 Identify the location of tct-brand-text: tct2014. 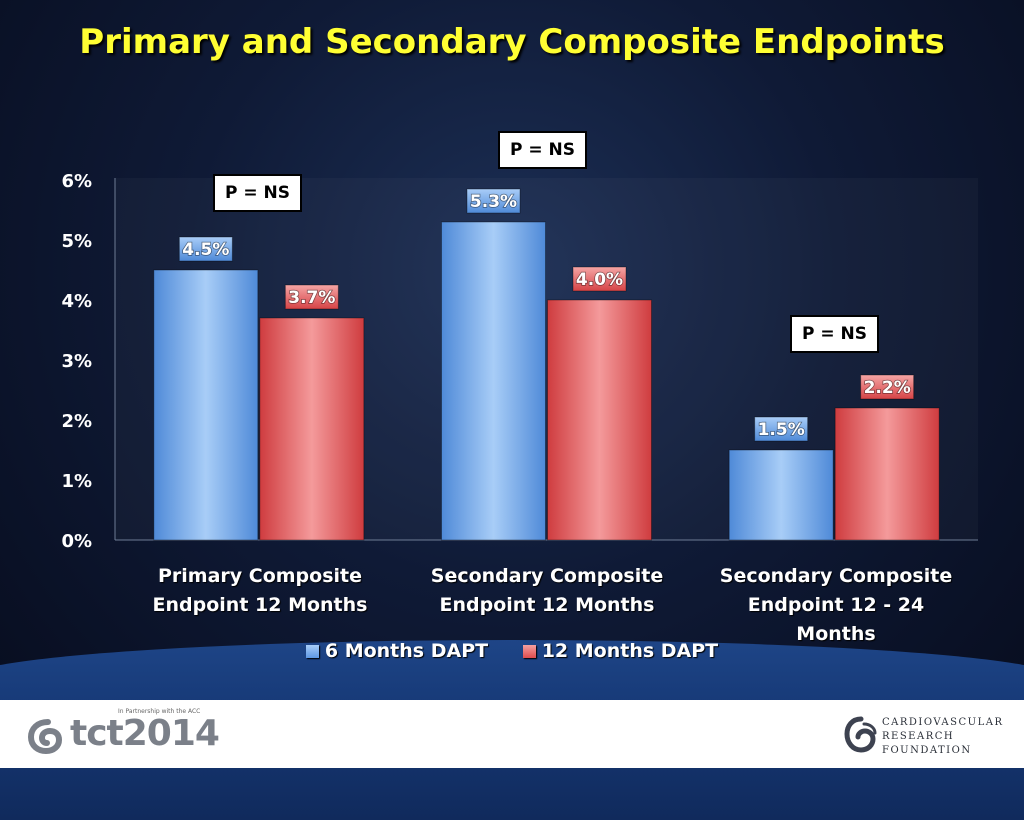
(145, 733).